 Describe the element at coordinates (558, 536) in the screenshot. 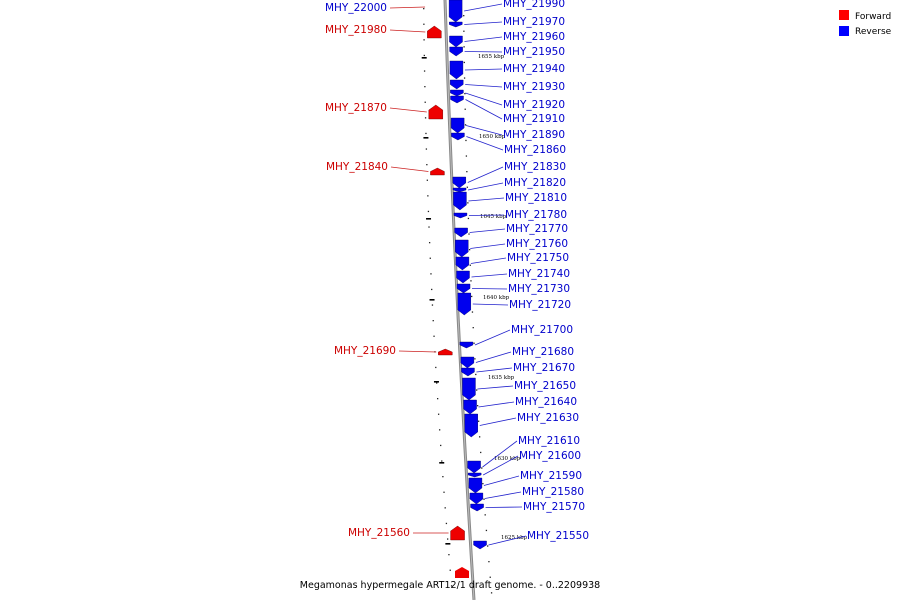

I see `reverse-gene-label: MHY_21550` at that location.